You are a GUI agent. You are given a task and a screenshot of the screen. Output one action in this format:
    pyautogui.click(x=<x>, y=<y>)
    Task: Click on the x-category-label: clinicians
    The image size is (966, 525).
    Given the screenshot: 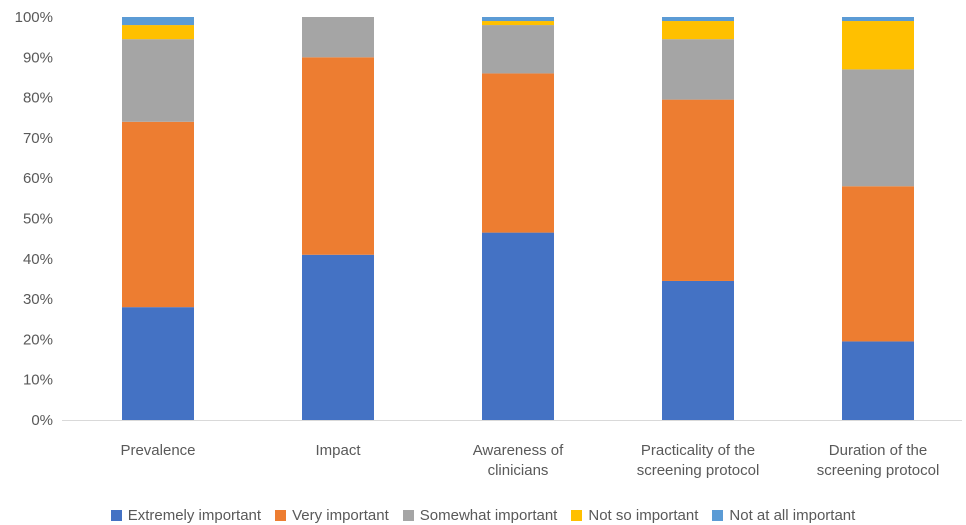 What is the action you would take?
    pyautogui.click(x=518, y=470)
    